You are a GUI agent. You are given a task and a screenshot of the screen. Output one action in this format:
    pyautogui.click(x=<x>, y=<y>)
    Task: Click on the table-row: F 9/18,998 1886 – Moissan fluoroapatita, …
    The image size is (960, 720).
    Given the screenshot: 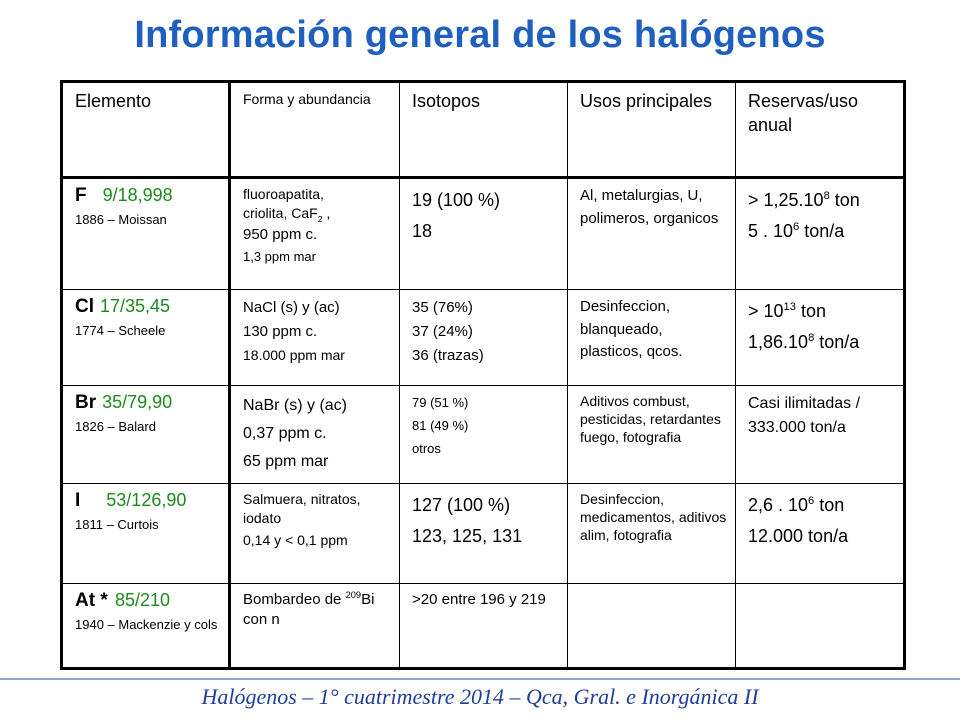 What is the action you would take?
    pyautogui.click(x=483, y=233)
    